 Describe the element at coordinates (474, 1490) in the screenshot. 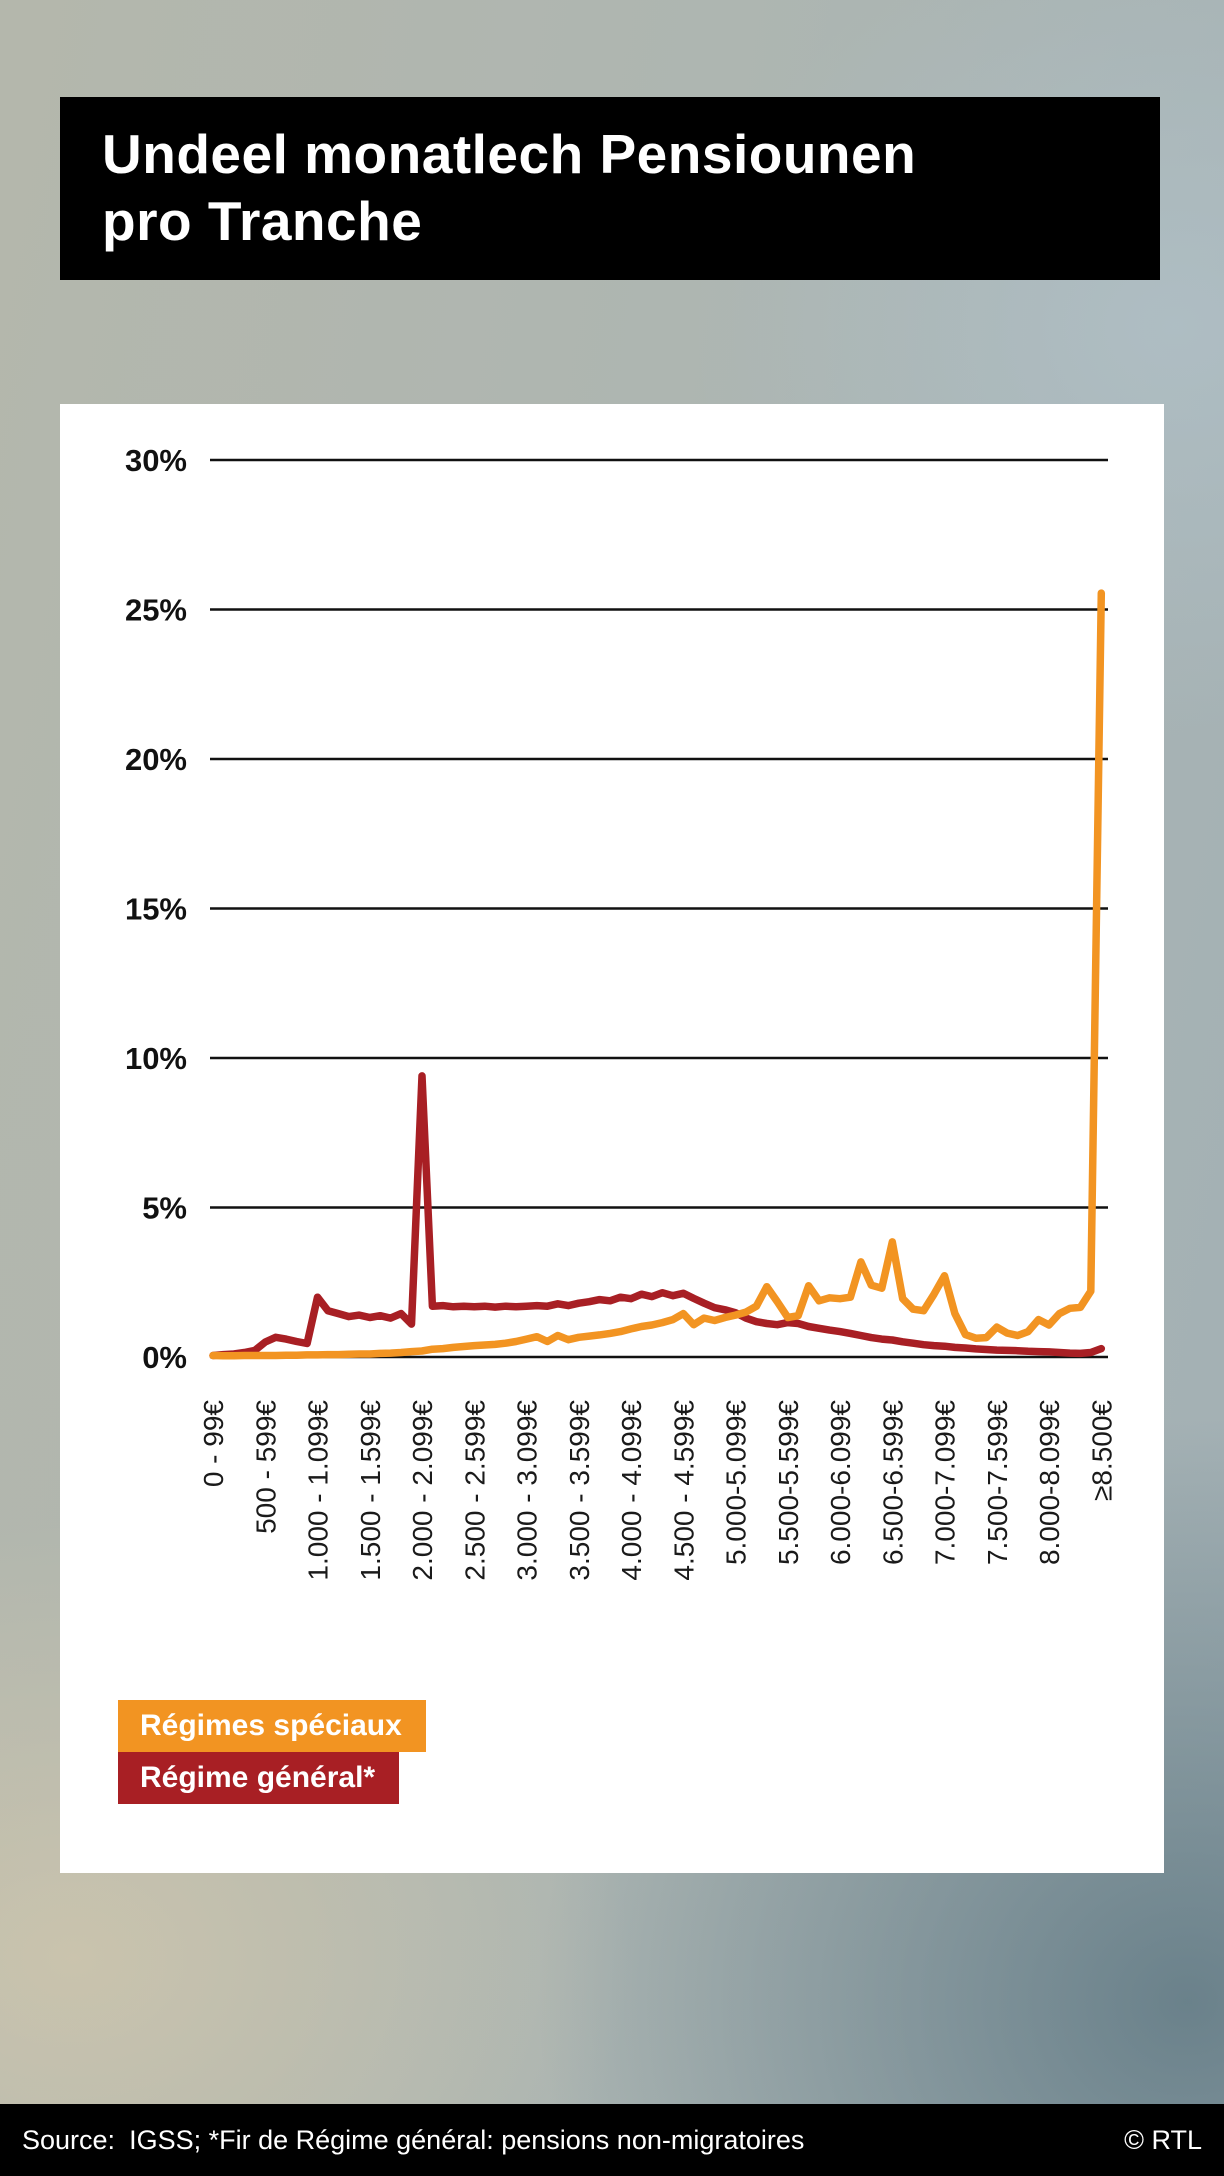

I see `x-tick-label: 2.500 - 2.599€` at that location.